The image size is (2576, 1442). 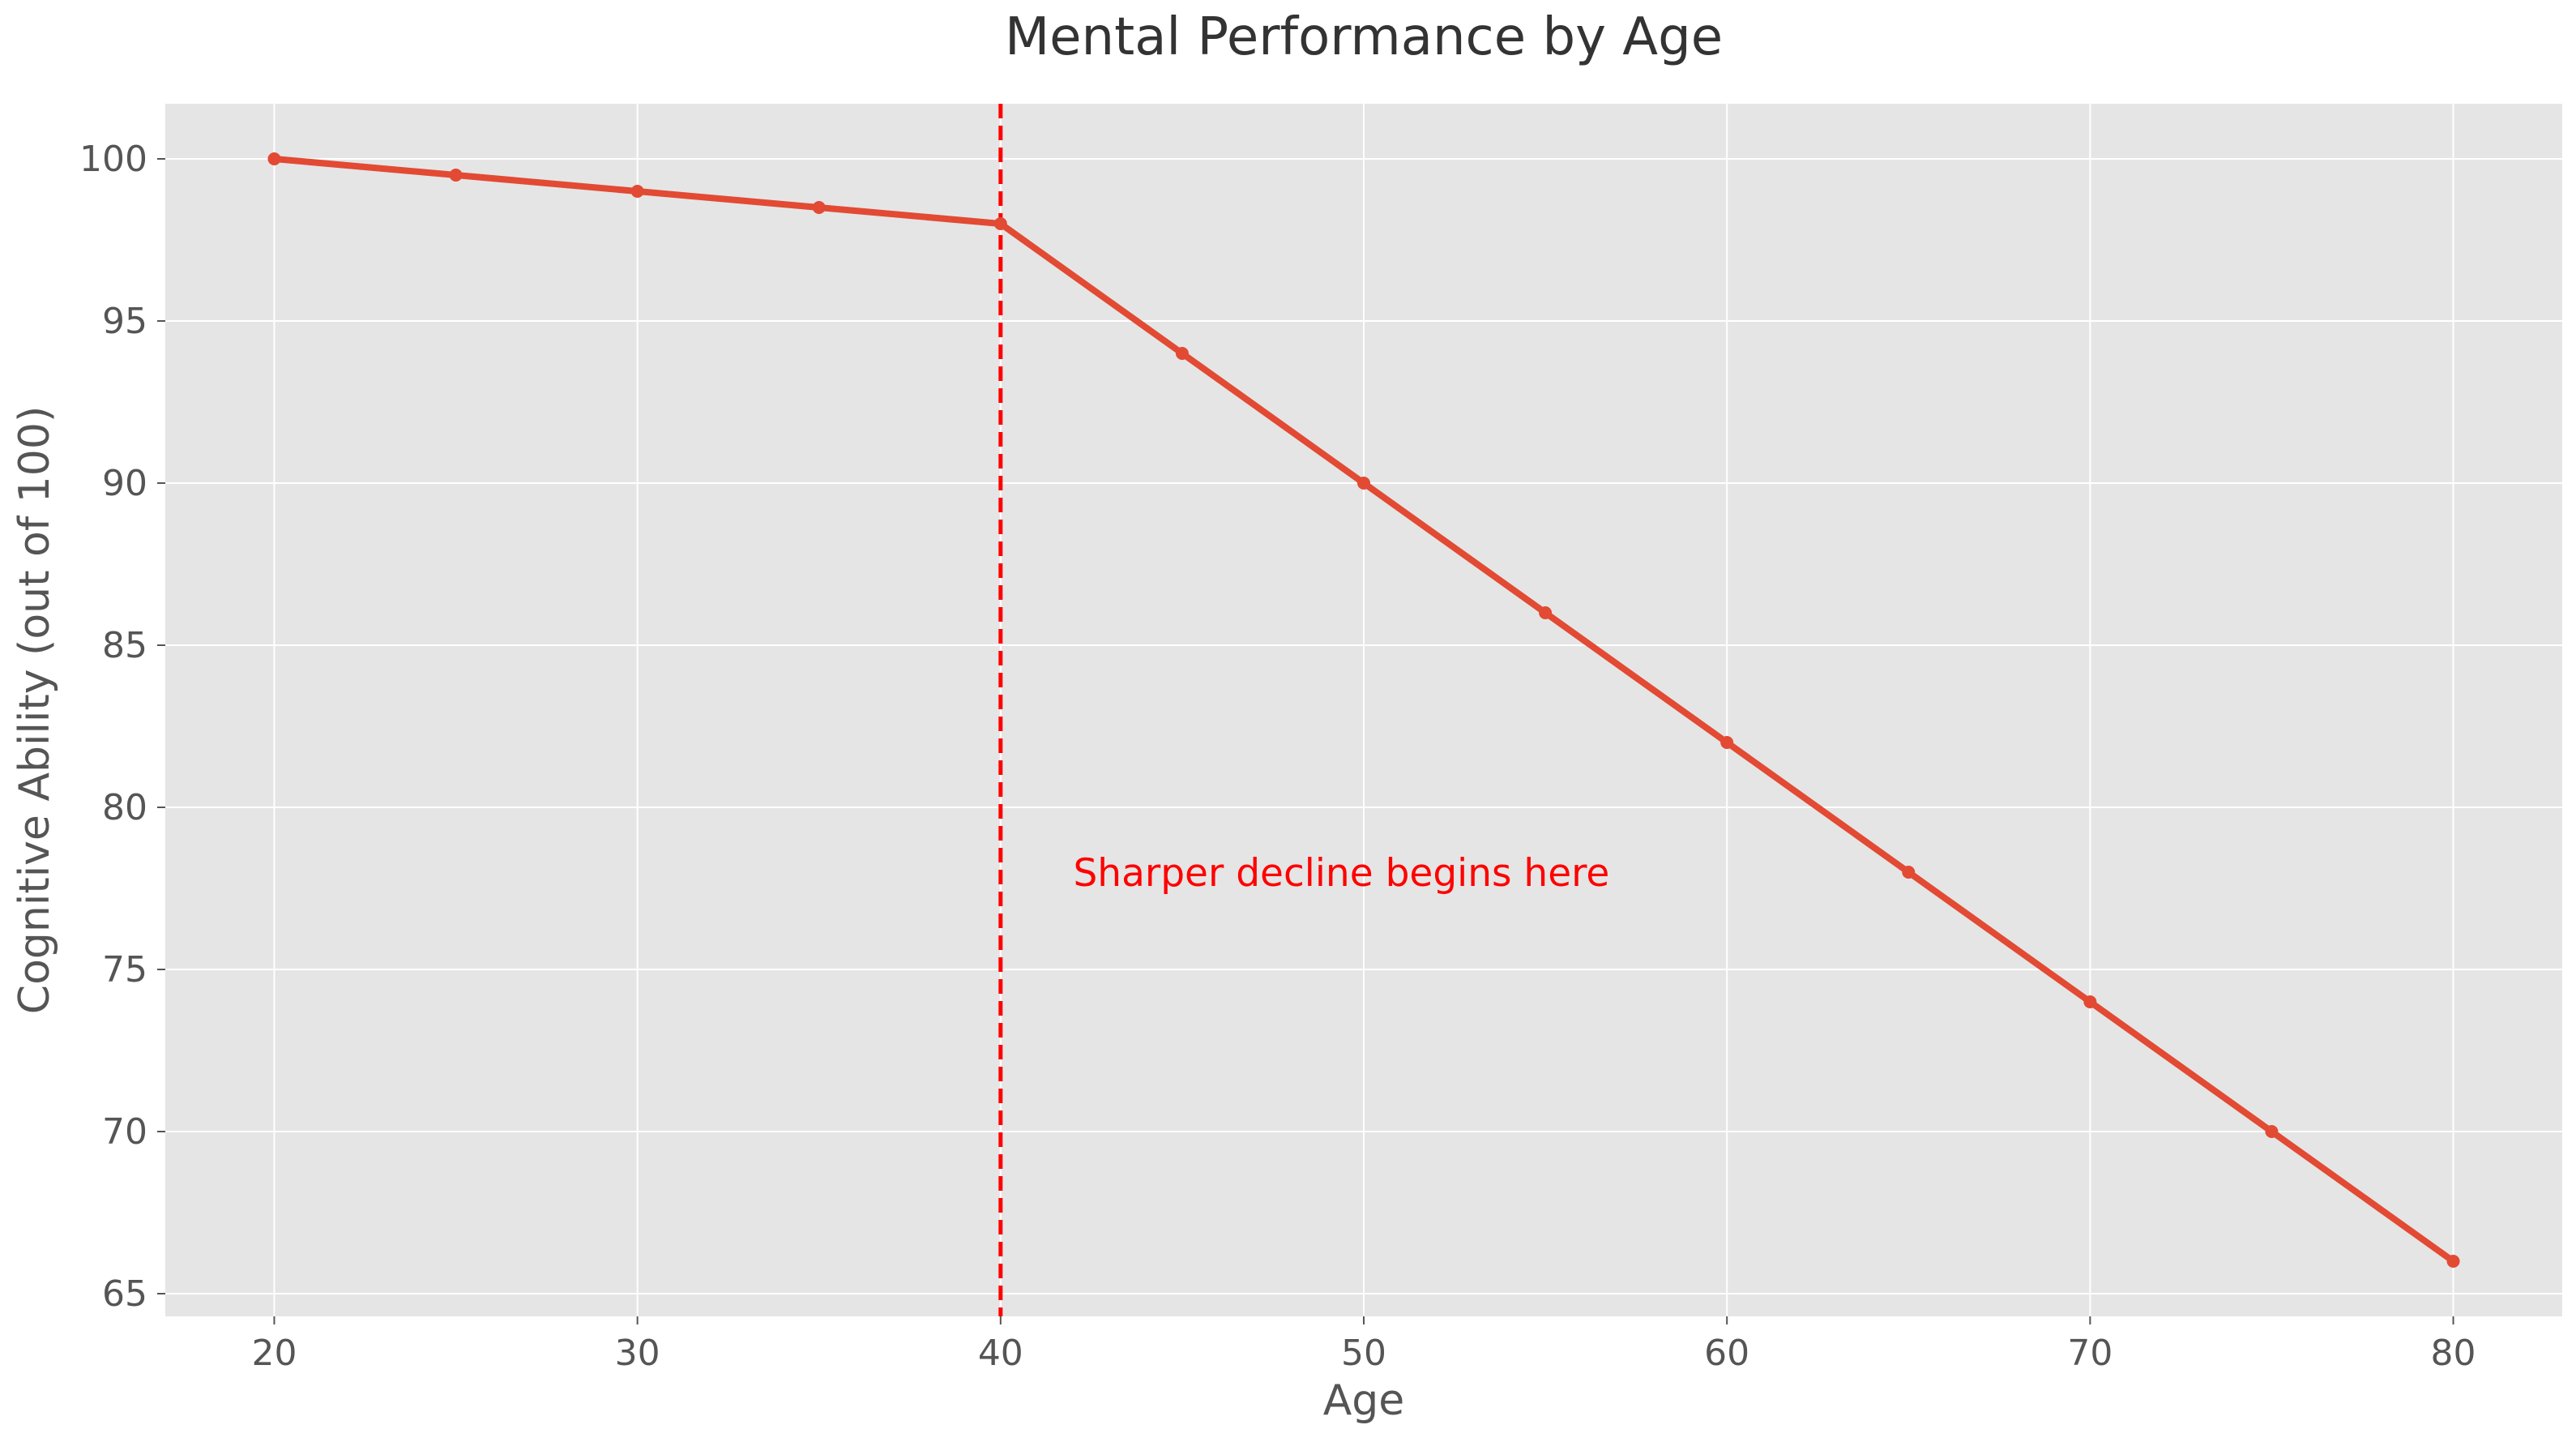 I want to click on y-tick-label: 75, so click(x=124, y=970).